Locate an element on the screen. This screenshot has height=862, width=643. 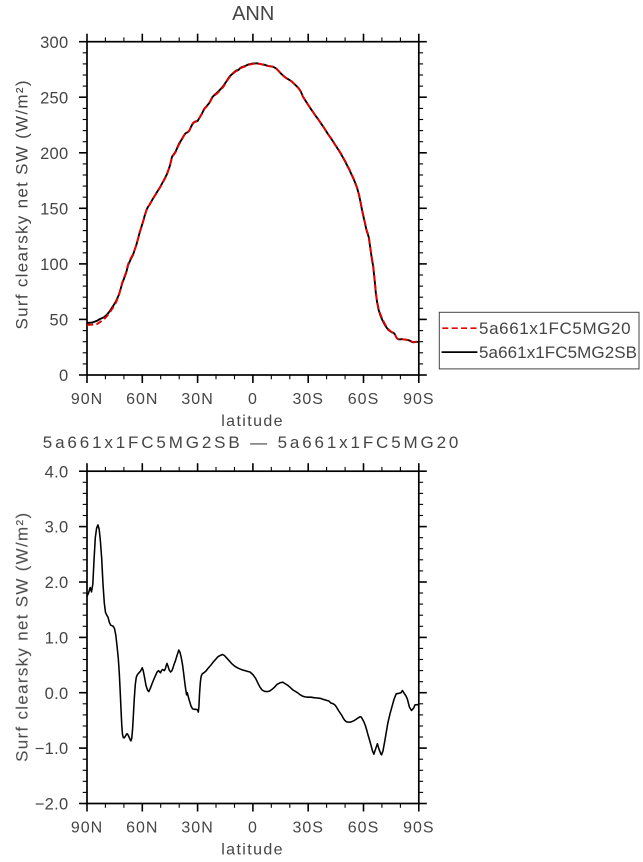
svg-text: 5a661x1FC5MG2SB is located at coordinates (558, 352).